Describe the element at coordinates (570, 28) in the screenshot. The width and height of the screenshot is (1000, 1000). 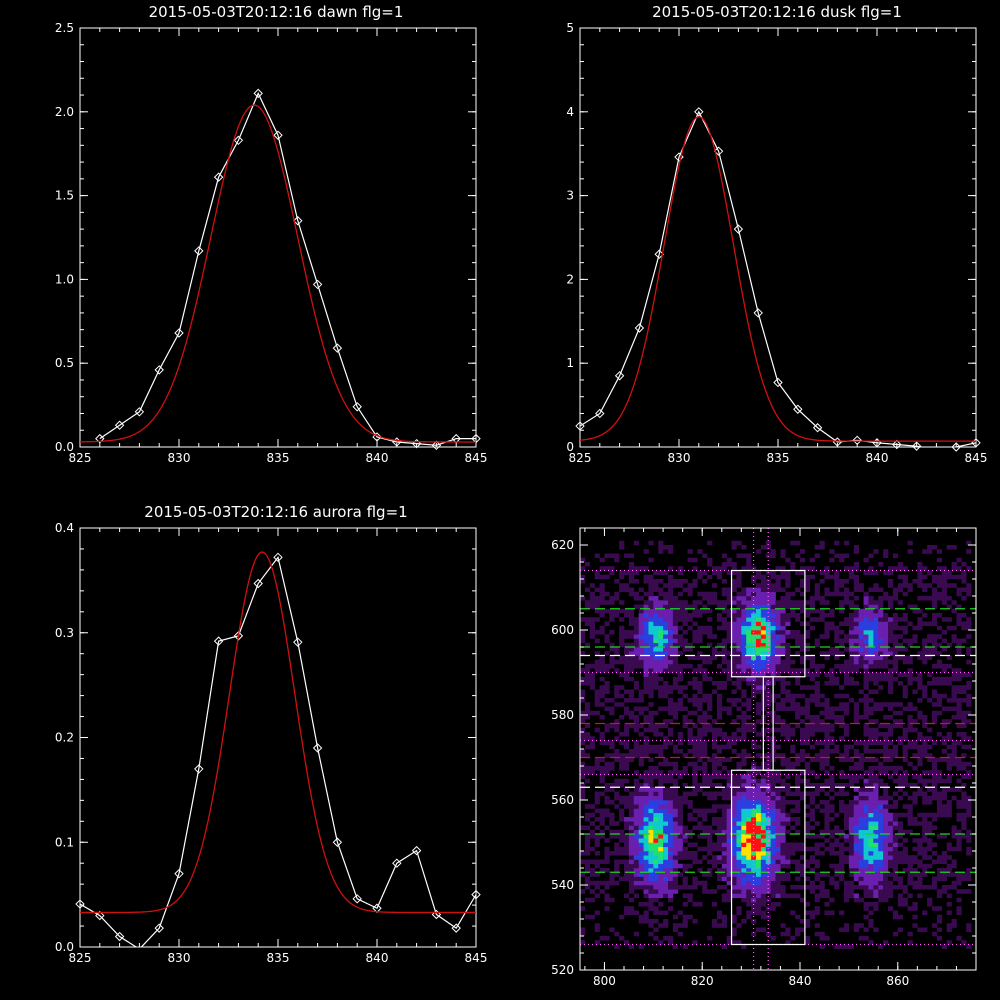
I see `dusk-ytick-label: 5` at that location.